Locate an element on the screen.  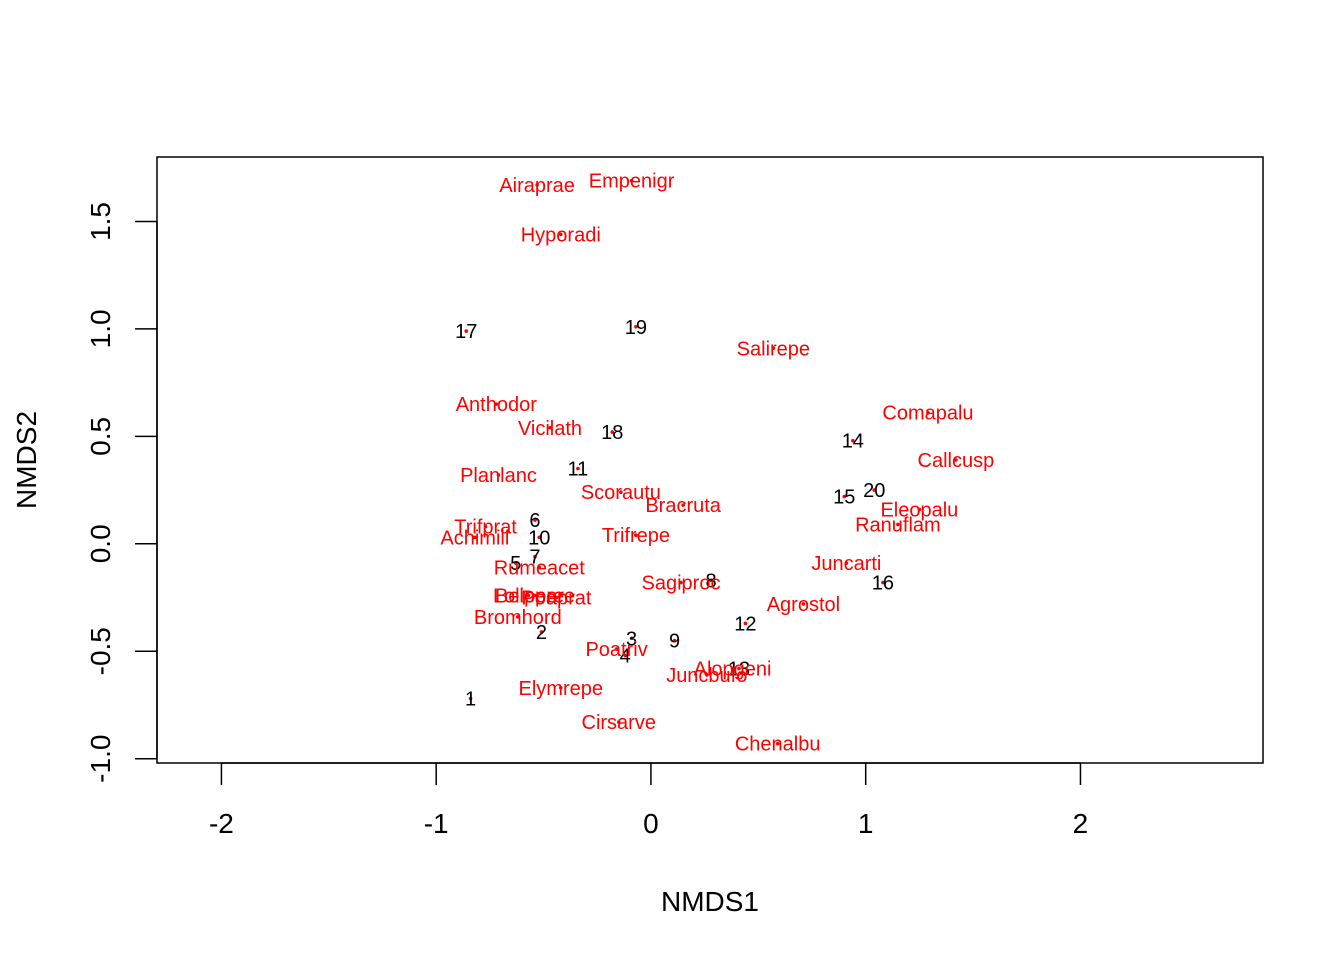
species-label: Planlanc is located at coordinates (498, 476).